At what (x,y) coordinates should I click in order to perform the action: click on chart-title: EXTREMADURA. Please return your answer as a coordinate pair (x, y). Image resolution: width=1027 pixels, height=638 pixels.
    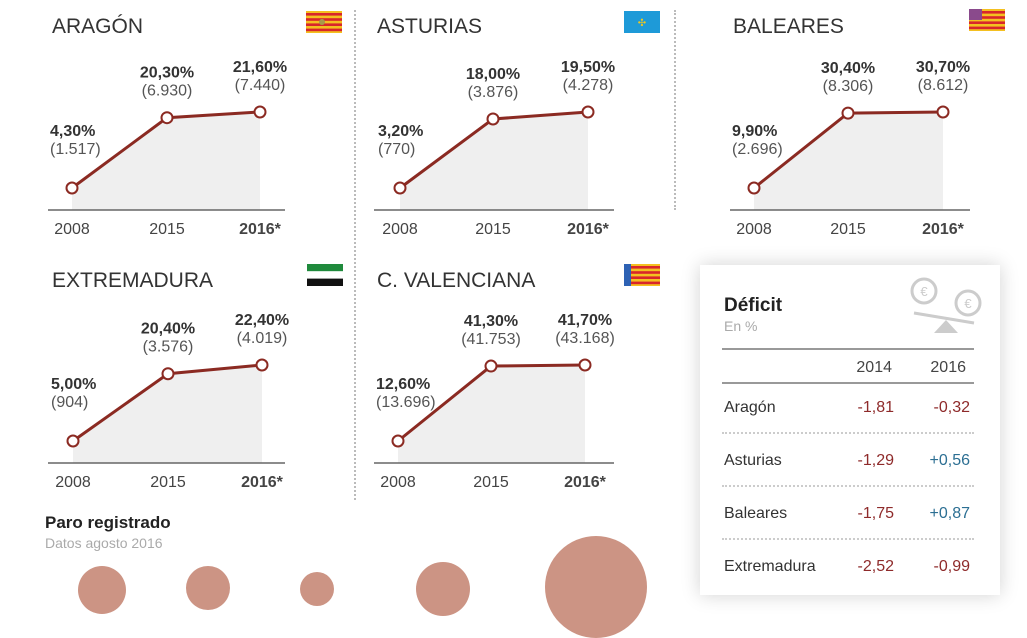
    Looking at the image, I should click on (132, 280).